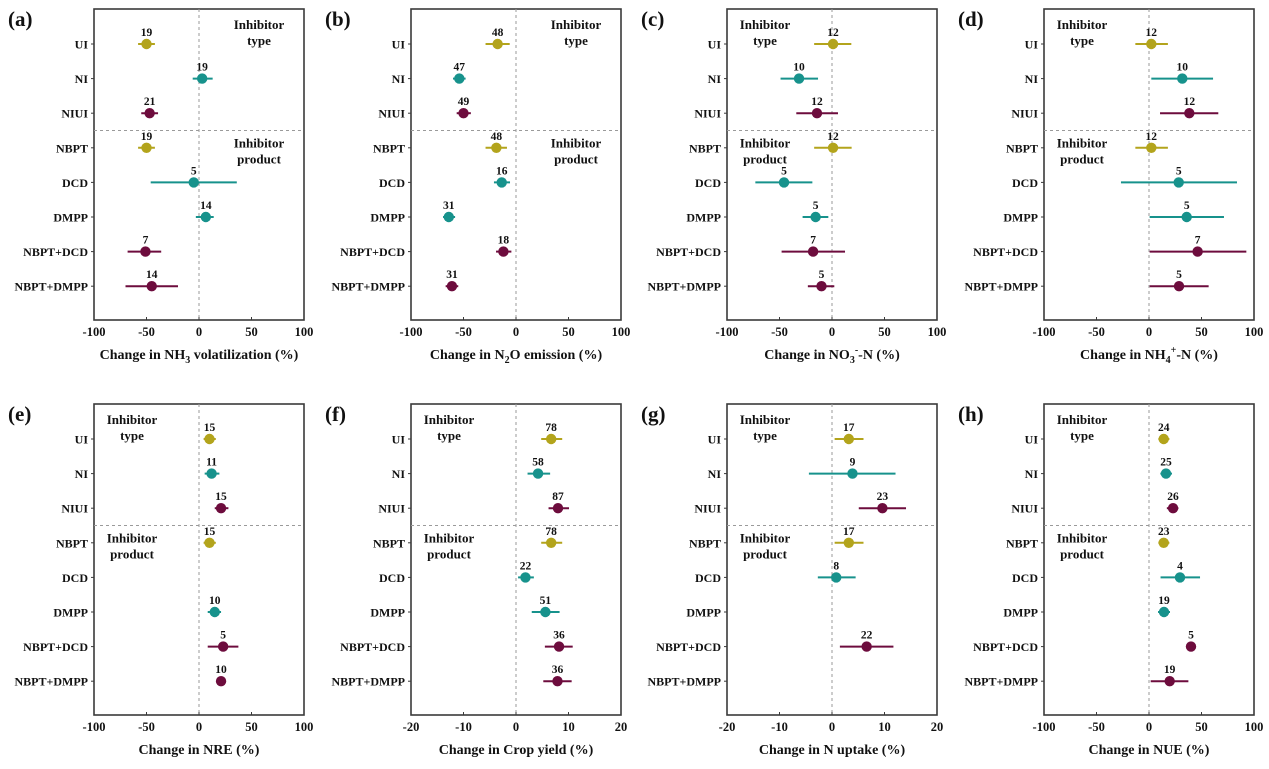  I want to click on x-axis-label: Change in N2O emission (%), so click(516, 357).